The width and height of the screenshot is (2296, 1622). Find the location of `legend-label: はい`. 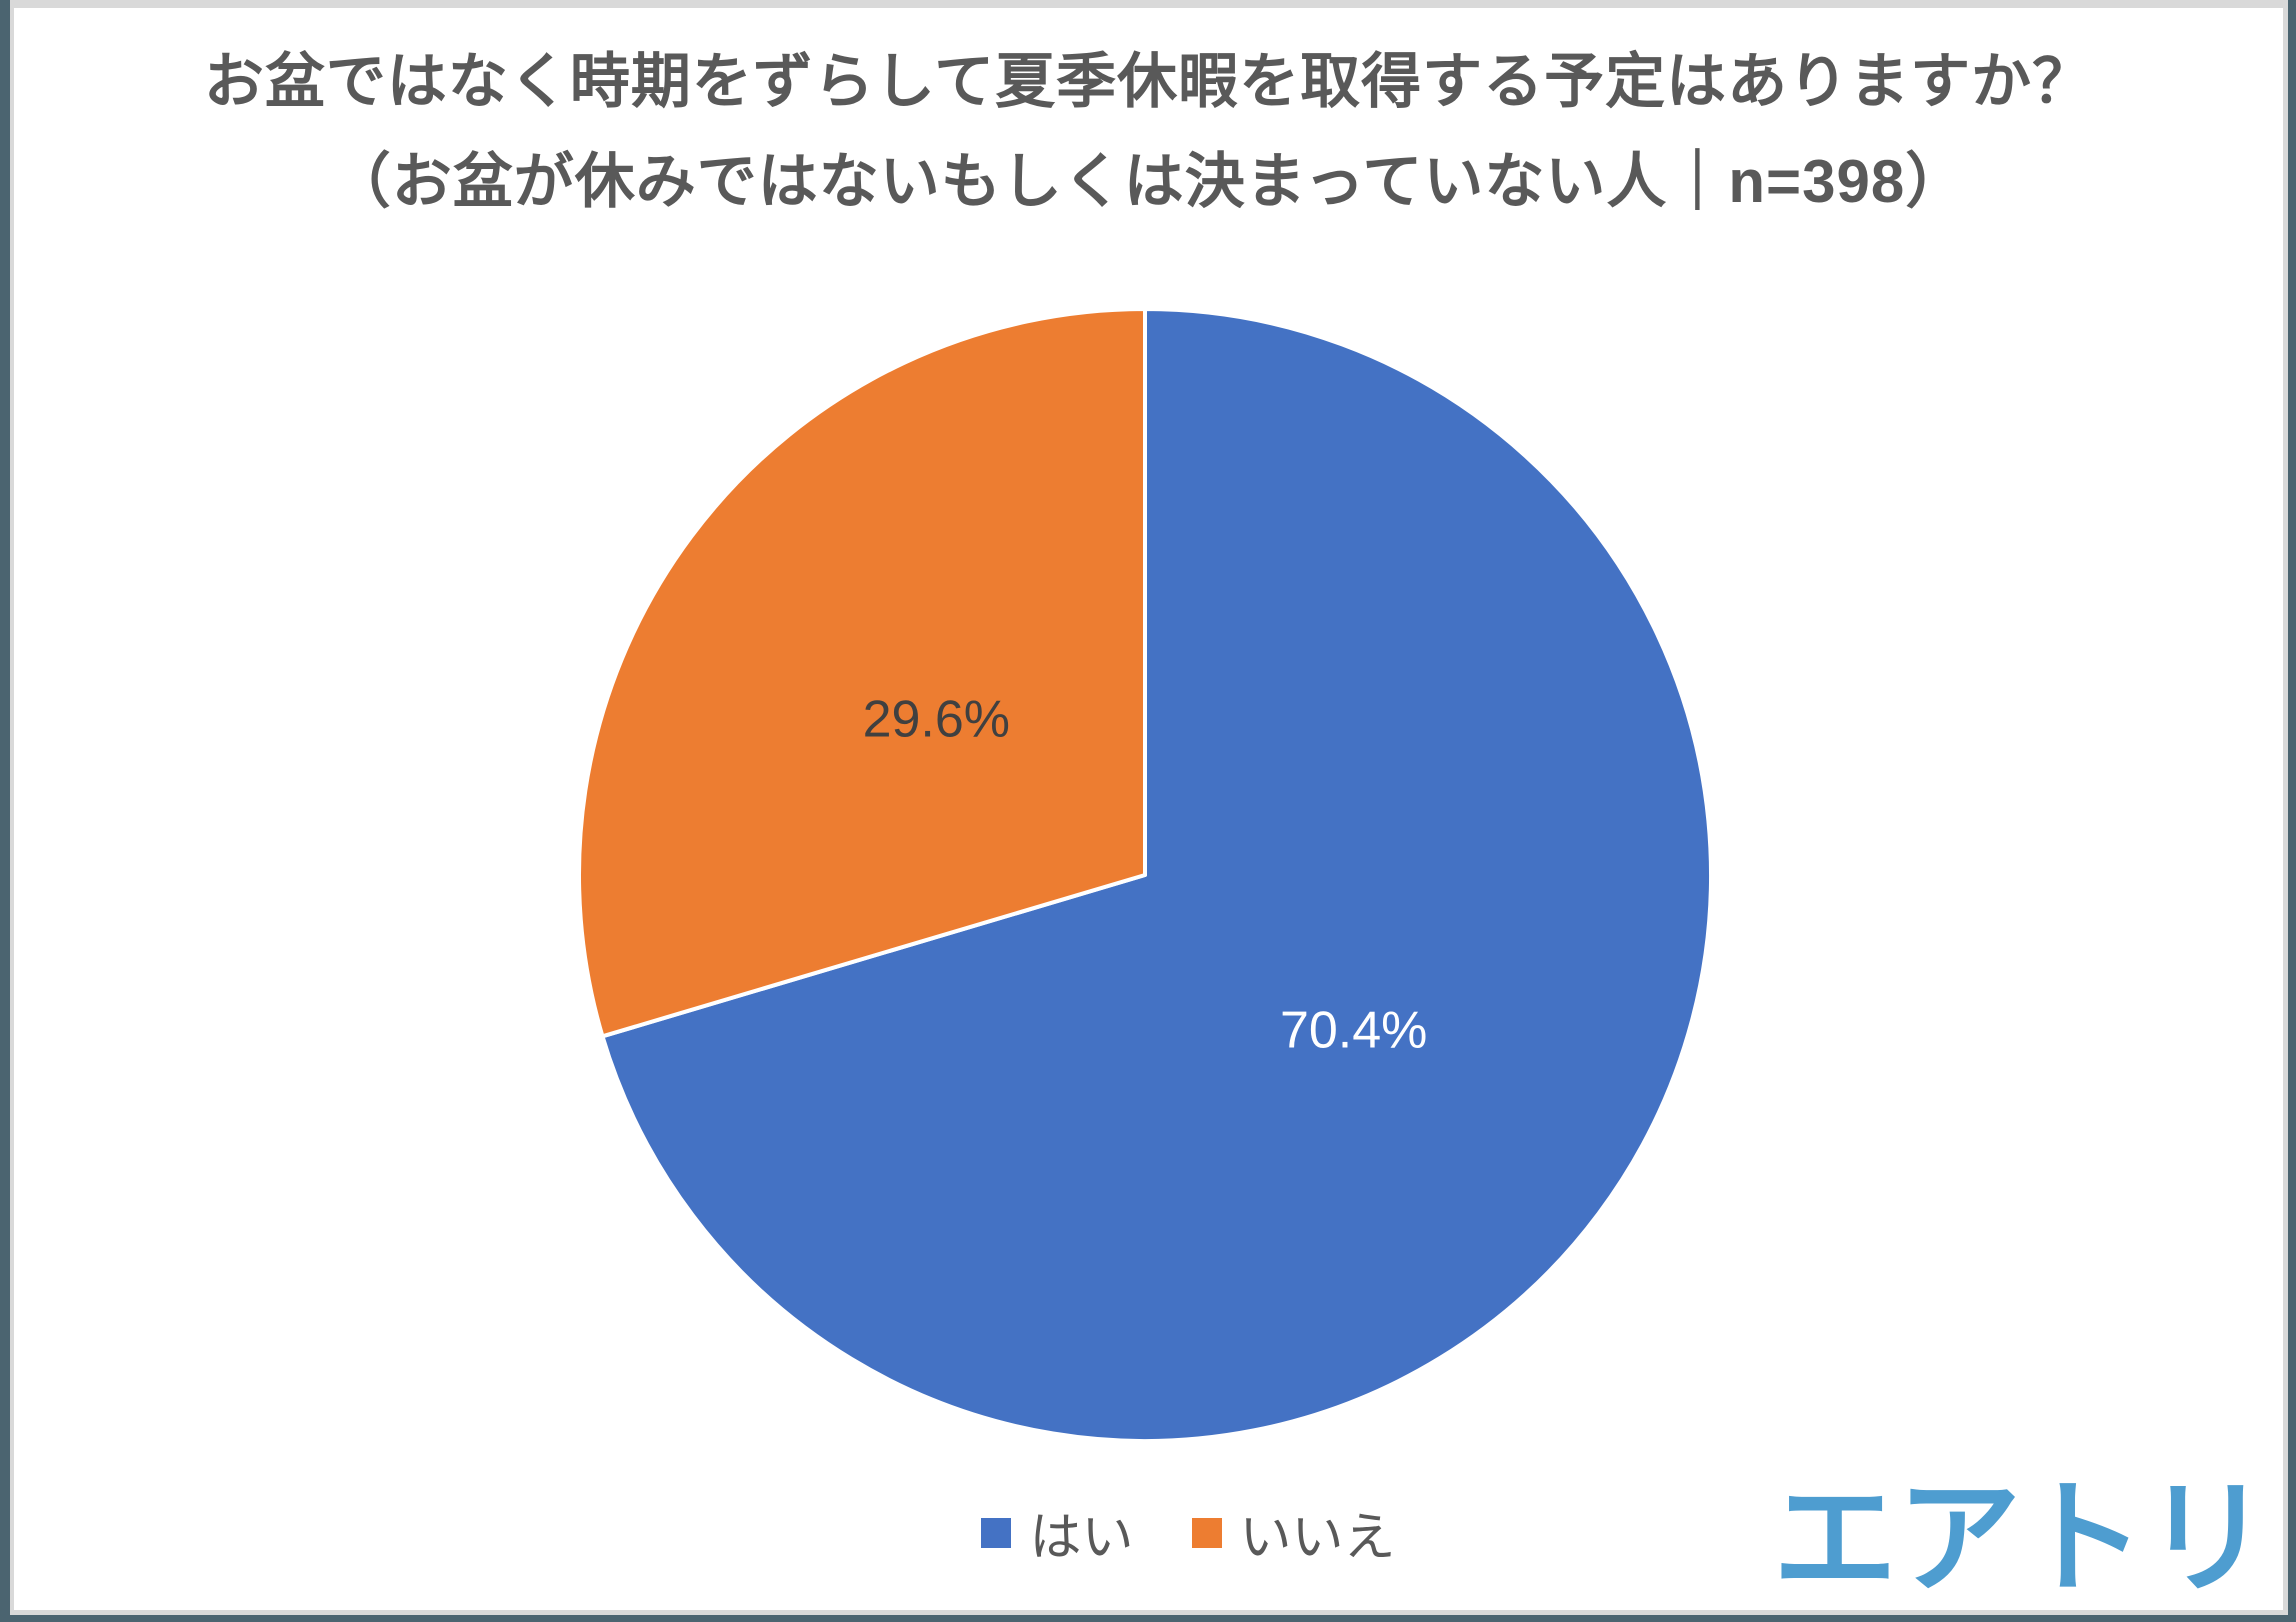

legend-label: はい is located at coordinates (1081, 1538).